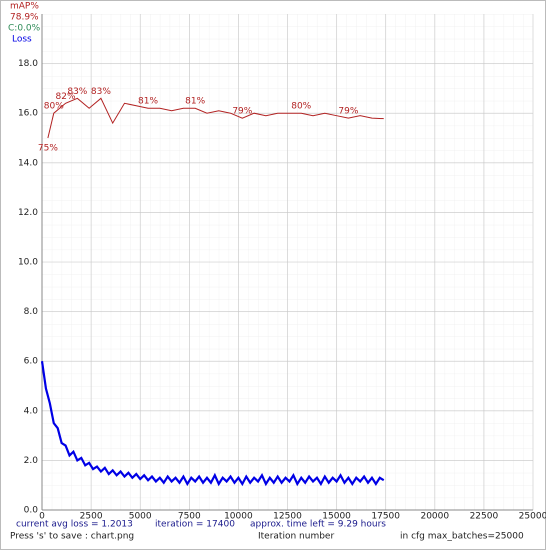  I want to click on x-tick-label: 25000, so click(532, 517).